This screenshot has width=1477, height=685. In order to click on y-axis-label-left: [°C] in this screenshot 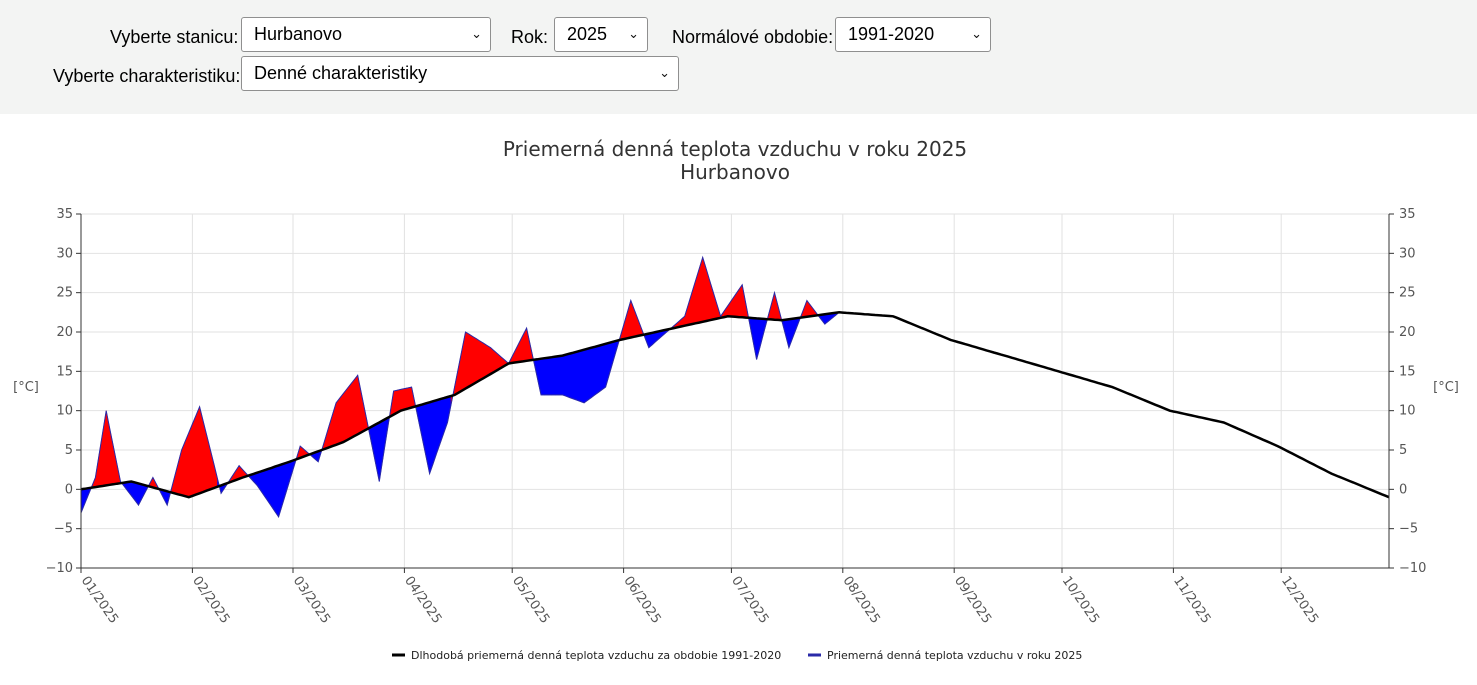, I will do `click(26, 387)`.